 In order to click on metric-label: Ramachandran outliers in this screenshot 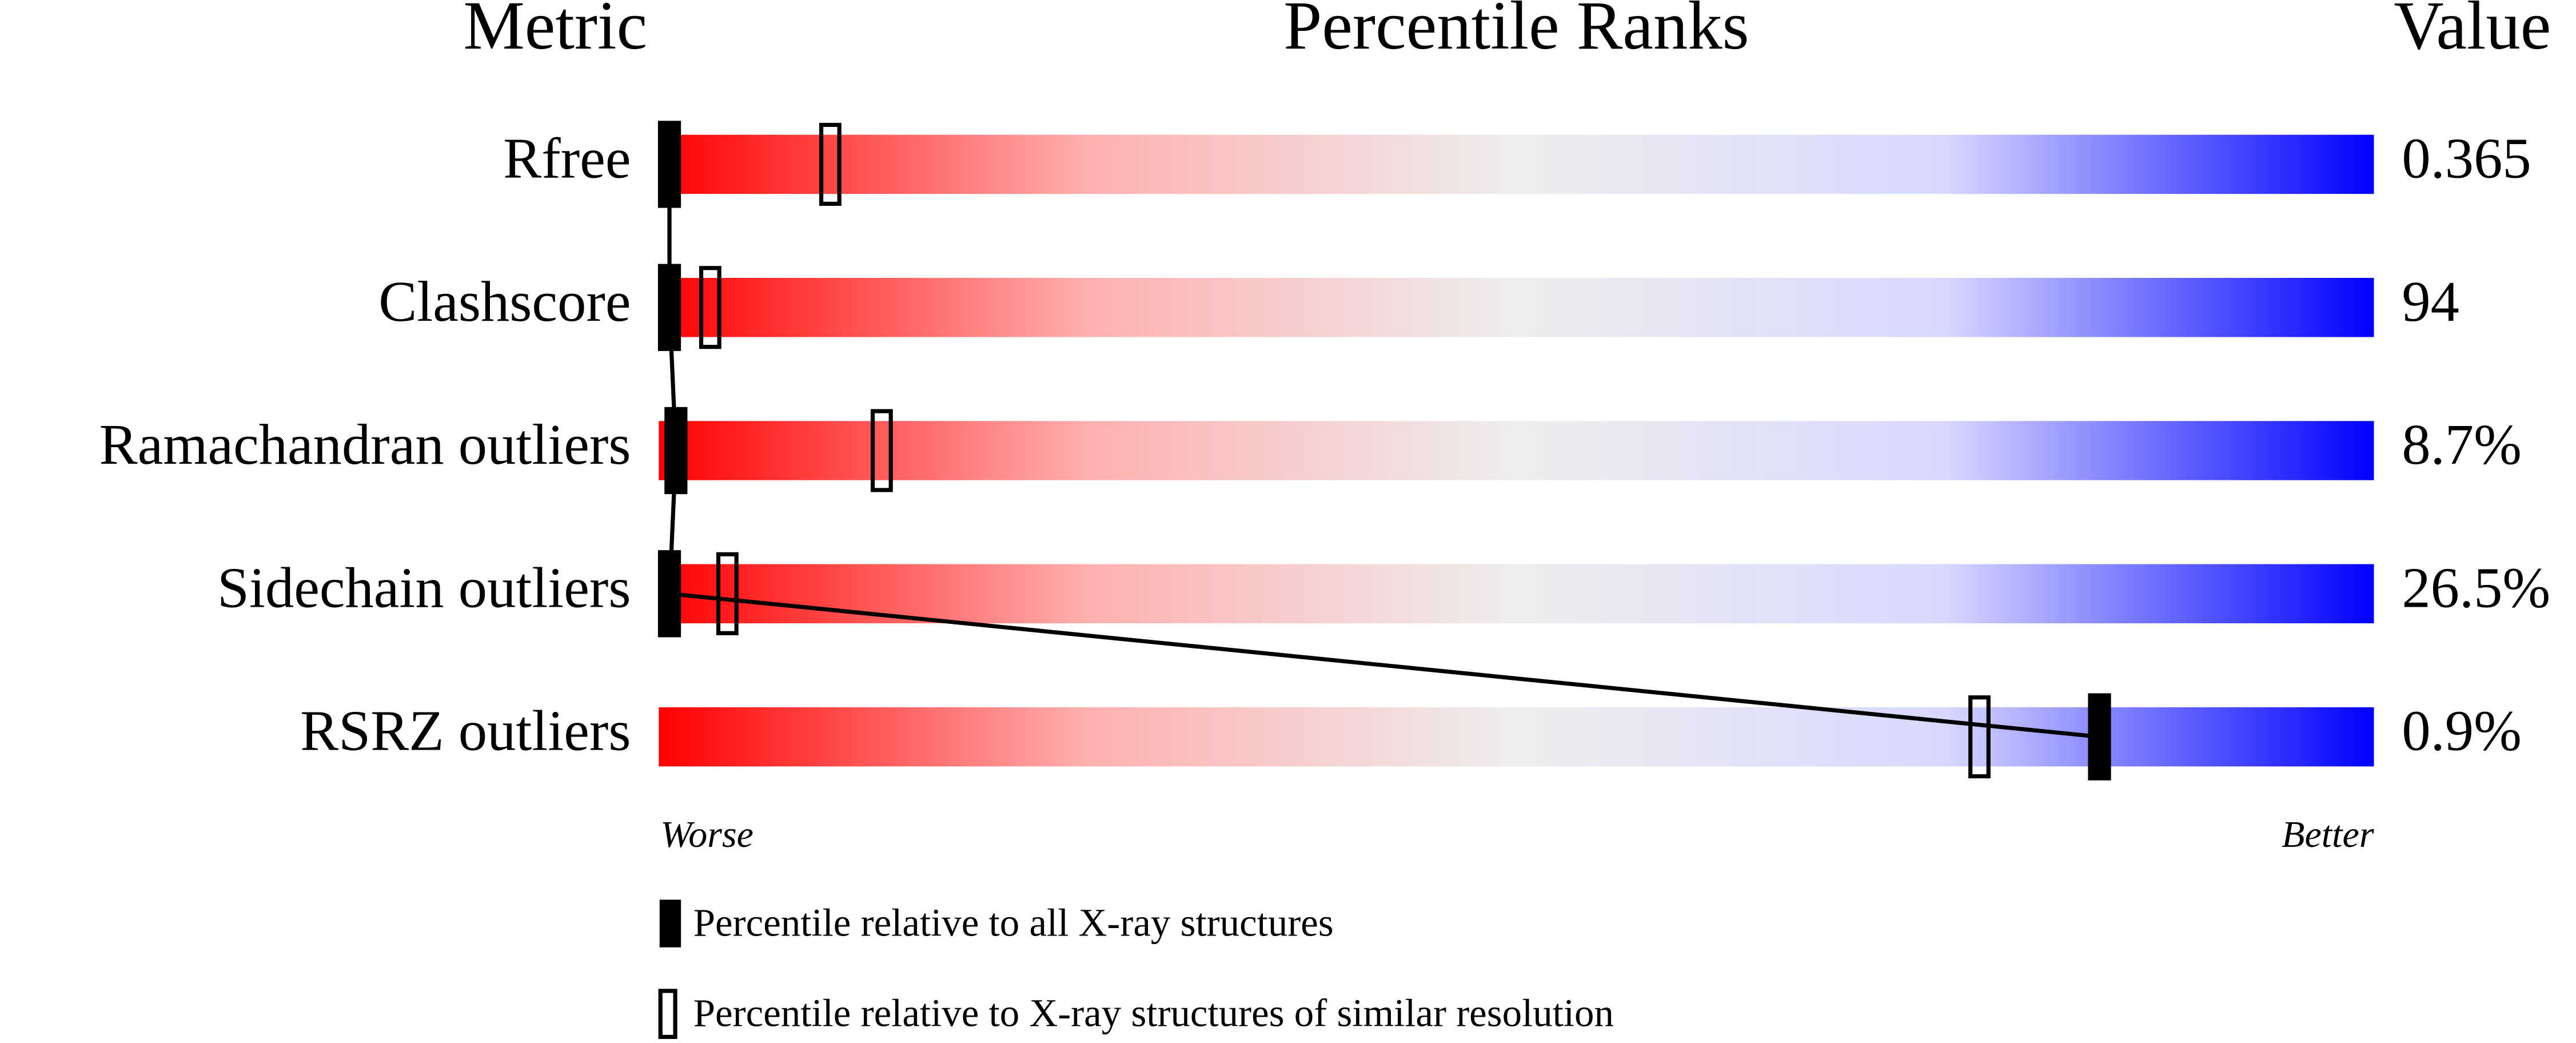, I will do `click(365, 444)`.